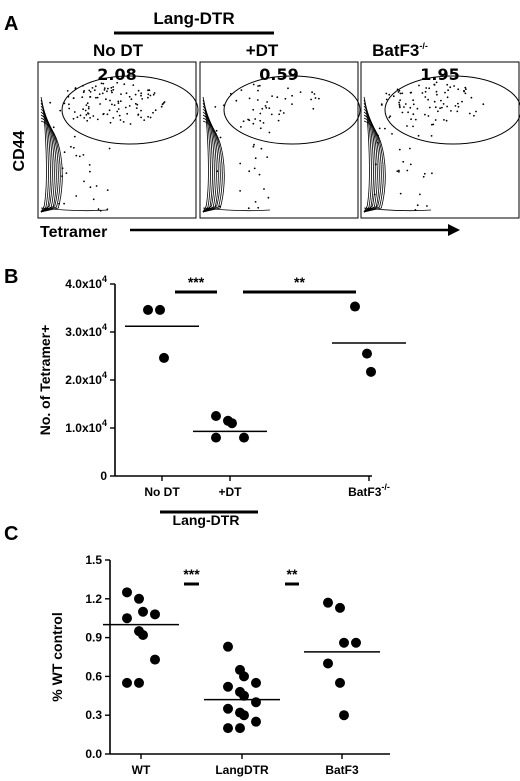 The width and height of the screenshot is (520, 781). I want to click on y-tick-label: 1.5, so click(93, 560).